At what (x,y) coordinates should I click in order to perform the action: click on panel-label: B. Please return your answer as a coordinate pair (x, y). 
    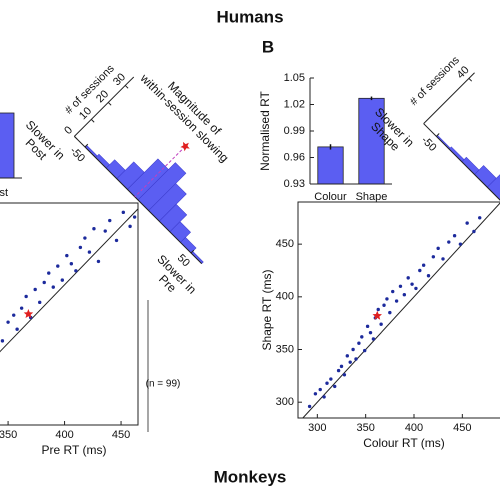
    Looking at the image, I should click on (268, 46).